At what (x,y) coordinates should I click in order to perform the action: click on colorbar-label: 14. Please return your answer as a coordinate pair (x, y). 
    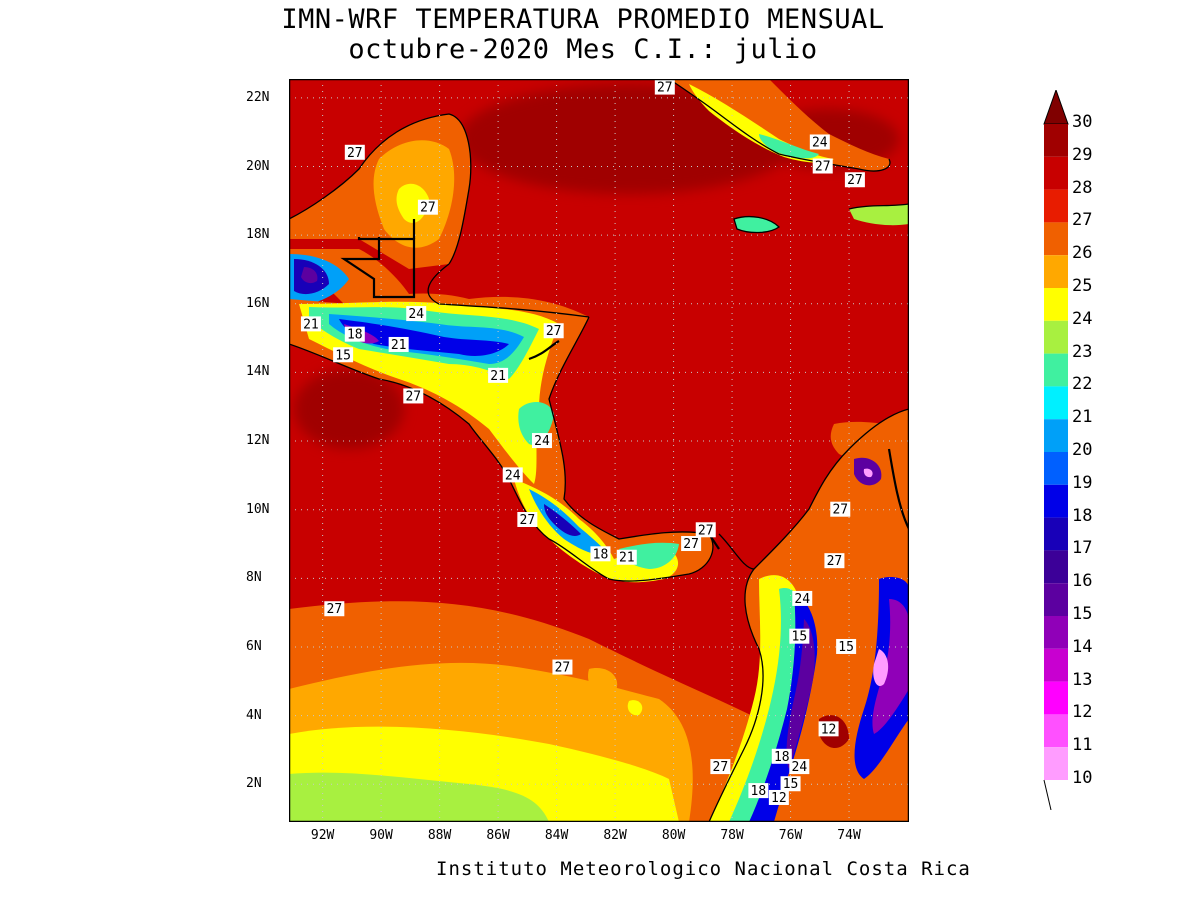
    Looking at the image, I should click on (1082, 646).